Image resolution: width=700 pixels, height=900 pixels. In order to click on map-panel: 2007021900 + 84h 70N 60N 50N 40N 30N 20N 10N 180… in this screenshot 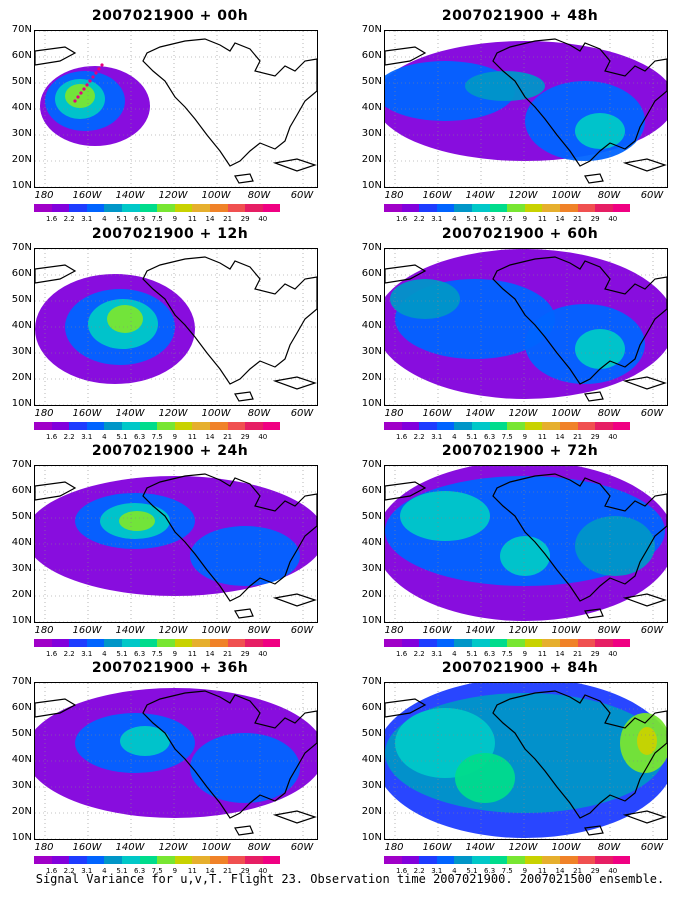, I will do `click(520, 770)`.